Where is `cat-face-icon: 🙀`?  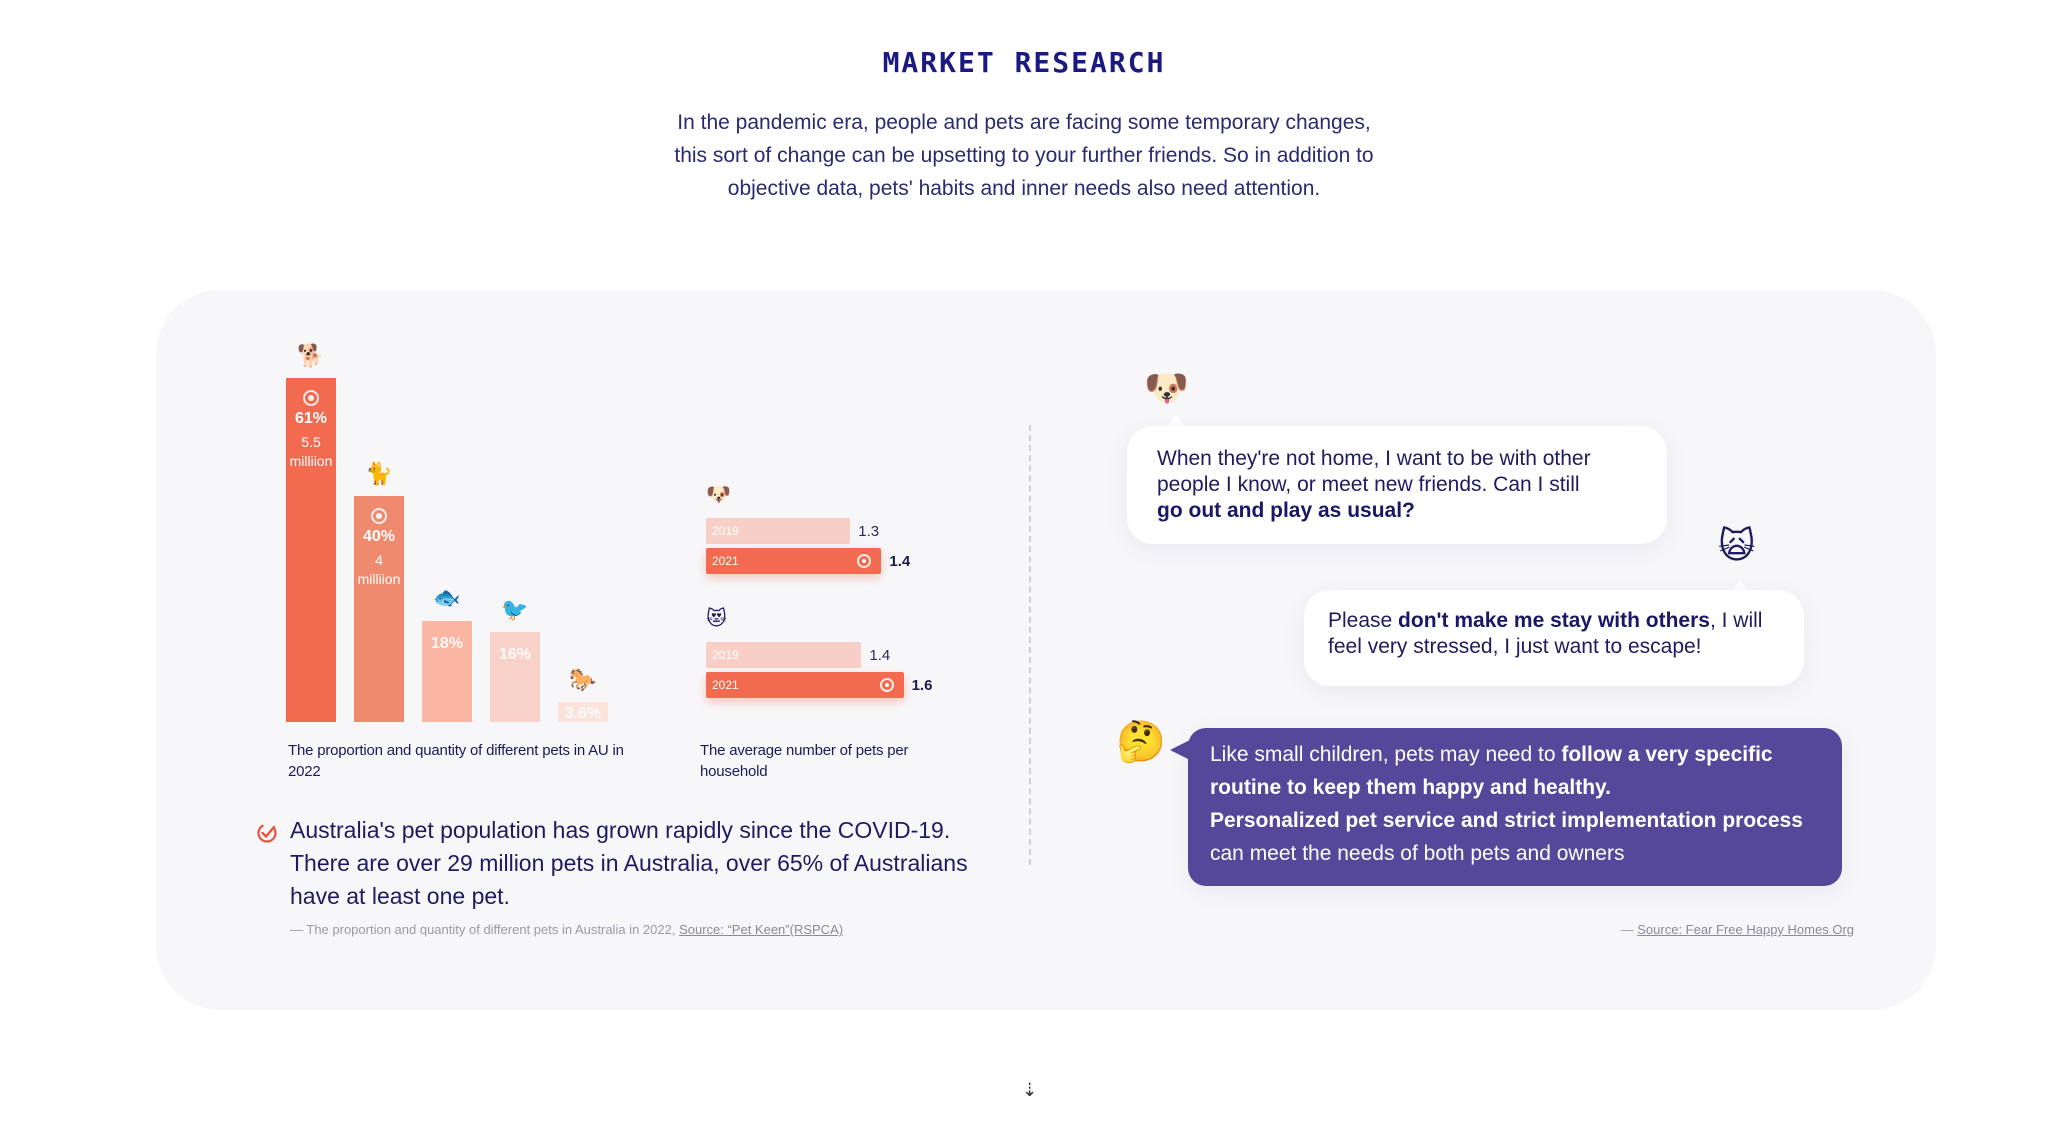 cat-face-icon: 🙀 is located at coordinates (1737, 545).